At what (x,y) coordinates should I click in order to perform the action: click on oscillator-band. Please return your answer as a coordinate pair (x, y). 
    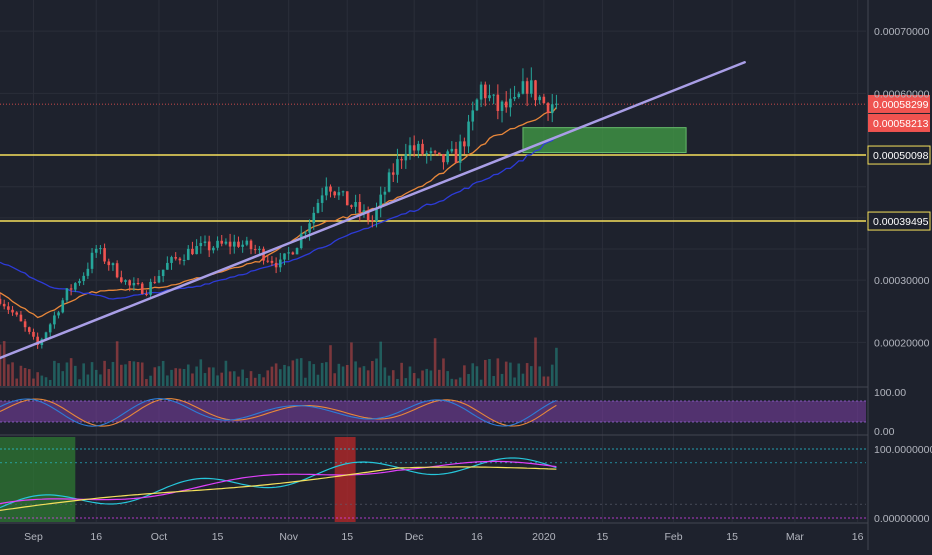
    Looking at the image, I should click on (433, 411).